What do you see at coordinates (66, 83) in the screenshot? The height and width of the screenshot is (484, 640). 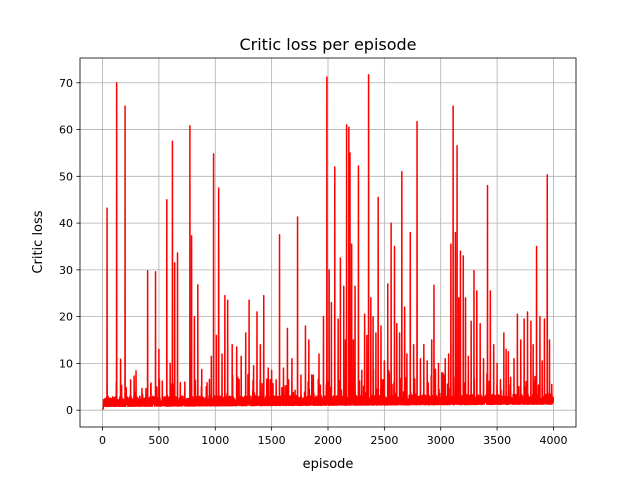 I see `y-tick-label: 70` at bounding box center [66, 83].